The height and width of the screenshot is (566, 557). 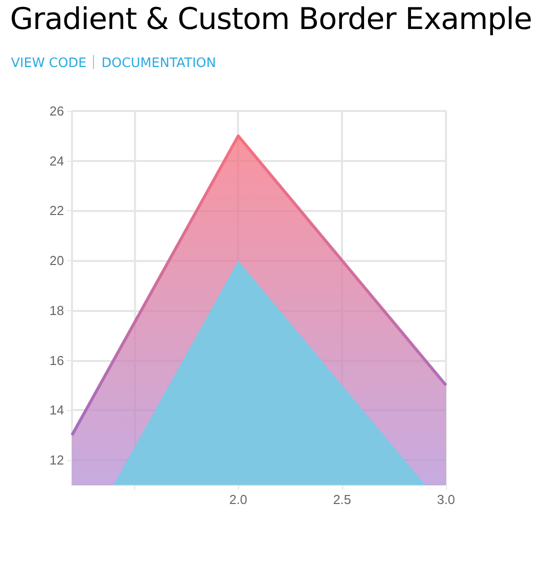 What do you see at coordinates (57, 360) in the screenshot?
I see `y-tick-label: 16` at bounding box center [57, 360].